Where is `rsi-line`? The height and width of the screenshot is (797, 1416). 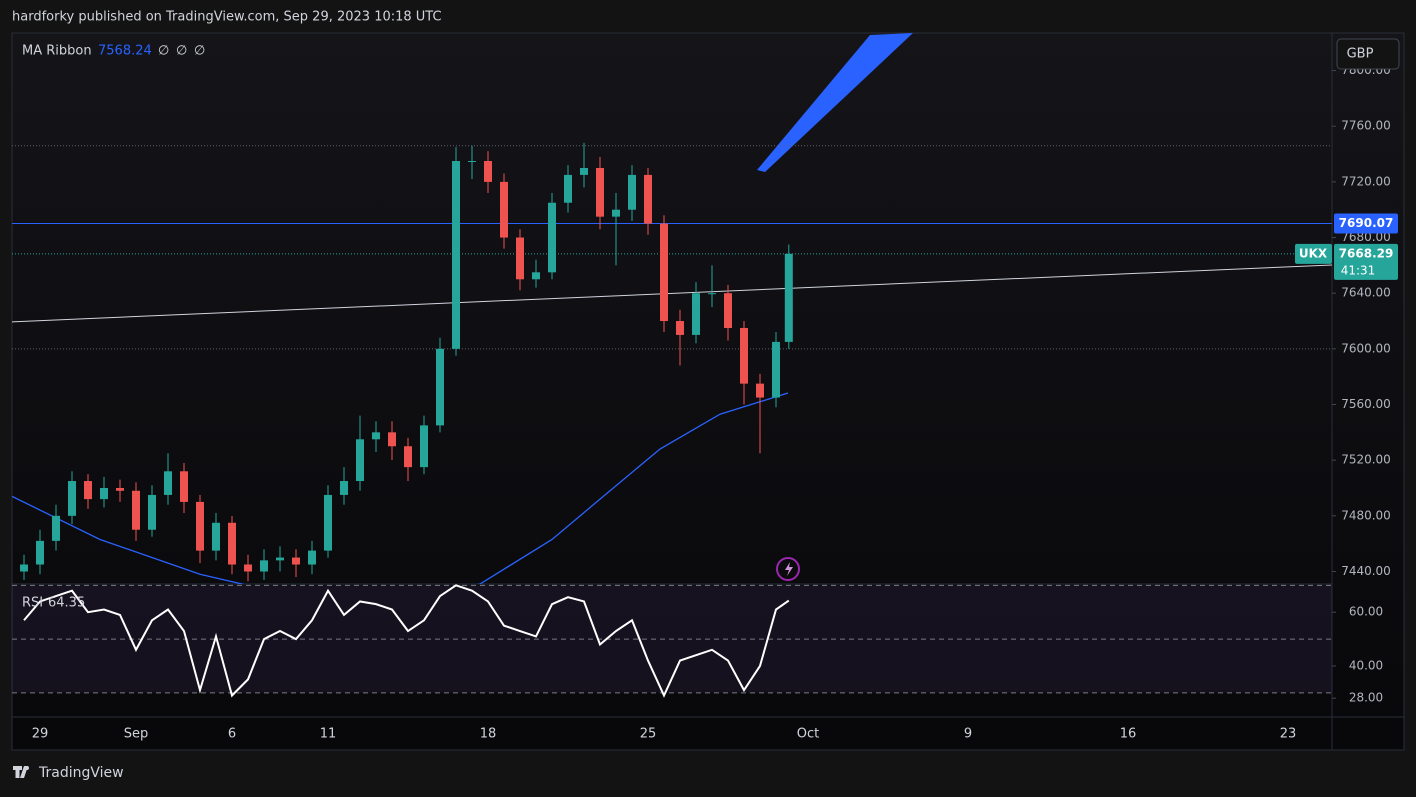 rsi-line is located at coordinates (406, 641).